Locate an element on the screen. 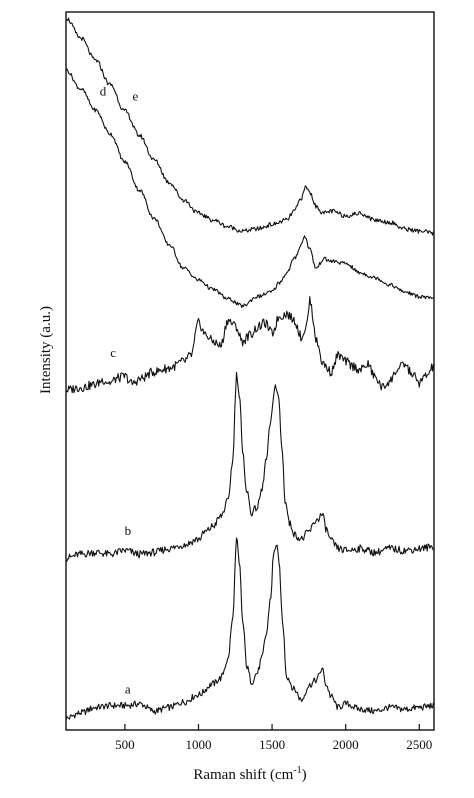  x-axis-label-superscript: -1 is located at coordinates (297, 770).